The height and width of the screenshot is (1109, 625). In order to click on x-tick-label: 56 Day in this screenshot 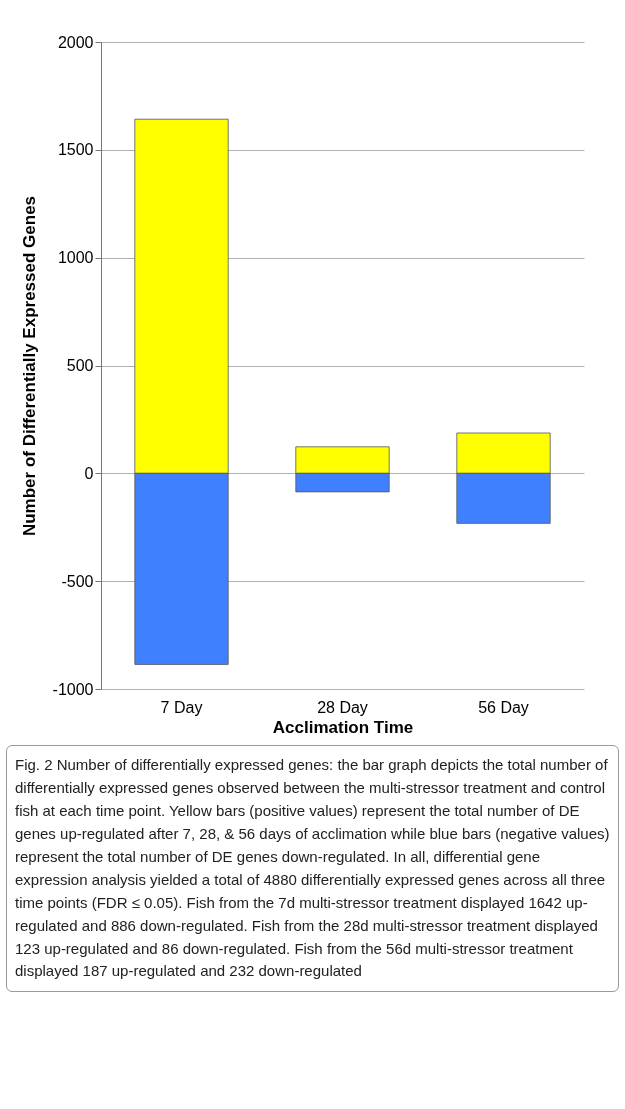, I will do `click(503, 707)`.